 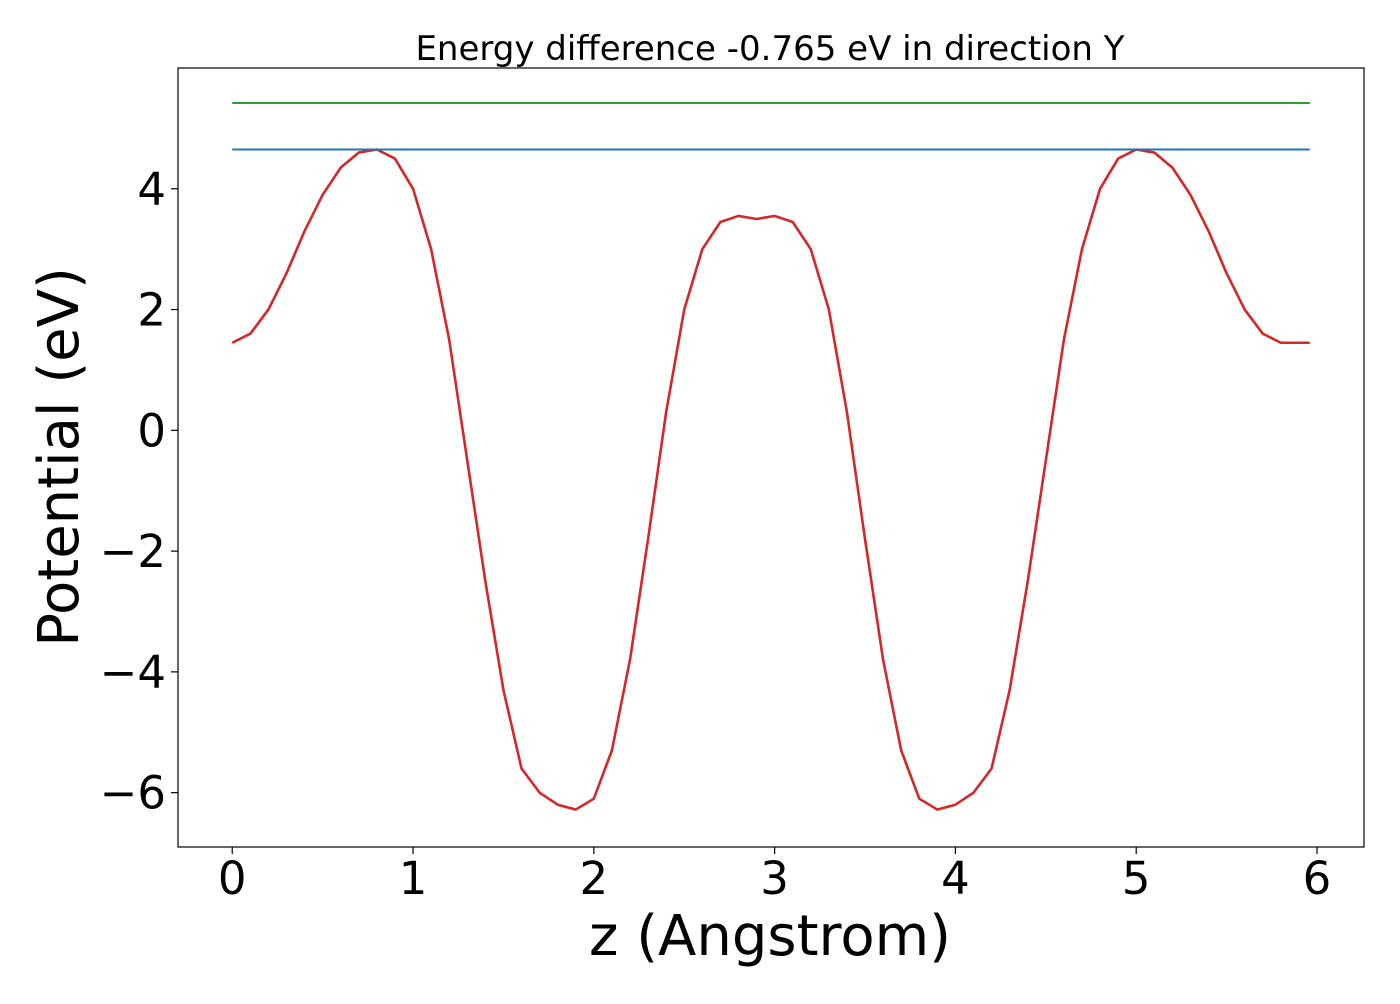 What do you see at coordinates (955, 878) in the screenshot?
I see `x-tick-label: 4` at bounding box center [955, 878].